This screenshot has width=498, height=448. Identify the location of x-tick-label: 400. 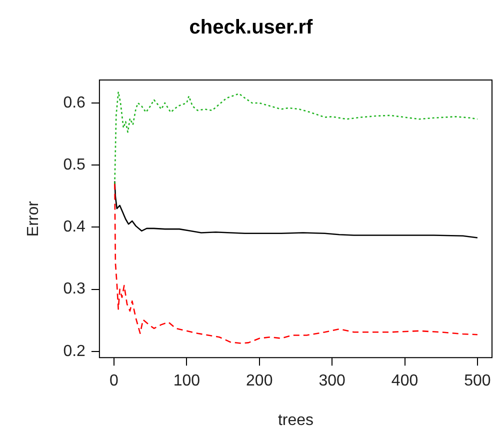
(404, 381).